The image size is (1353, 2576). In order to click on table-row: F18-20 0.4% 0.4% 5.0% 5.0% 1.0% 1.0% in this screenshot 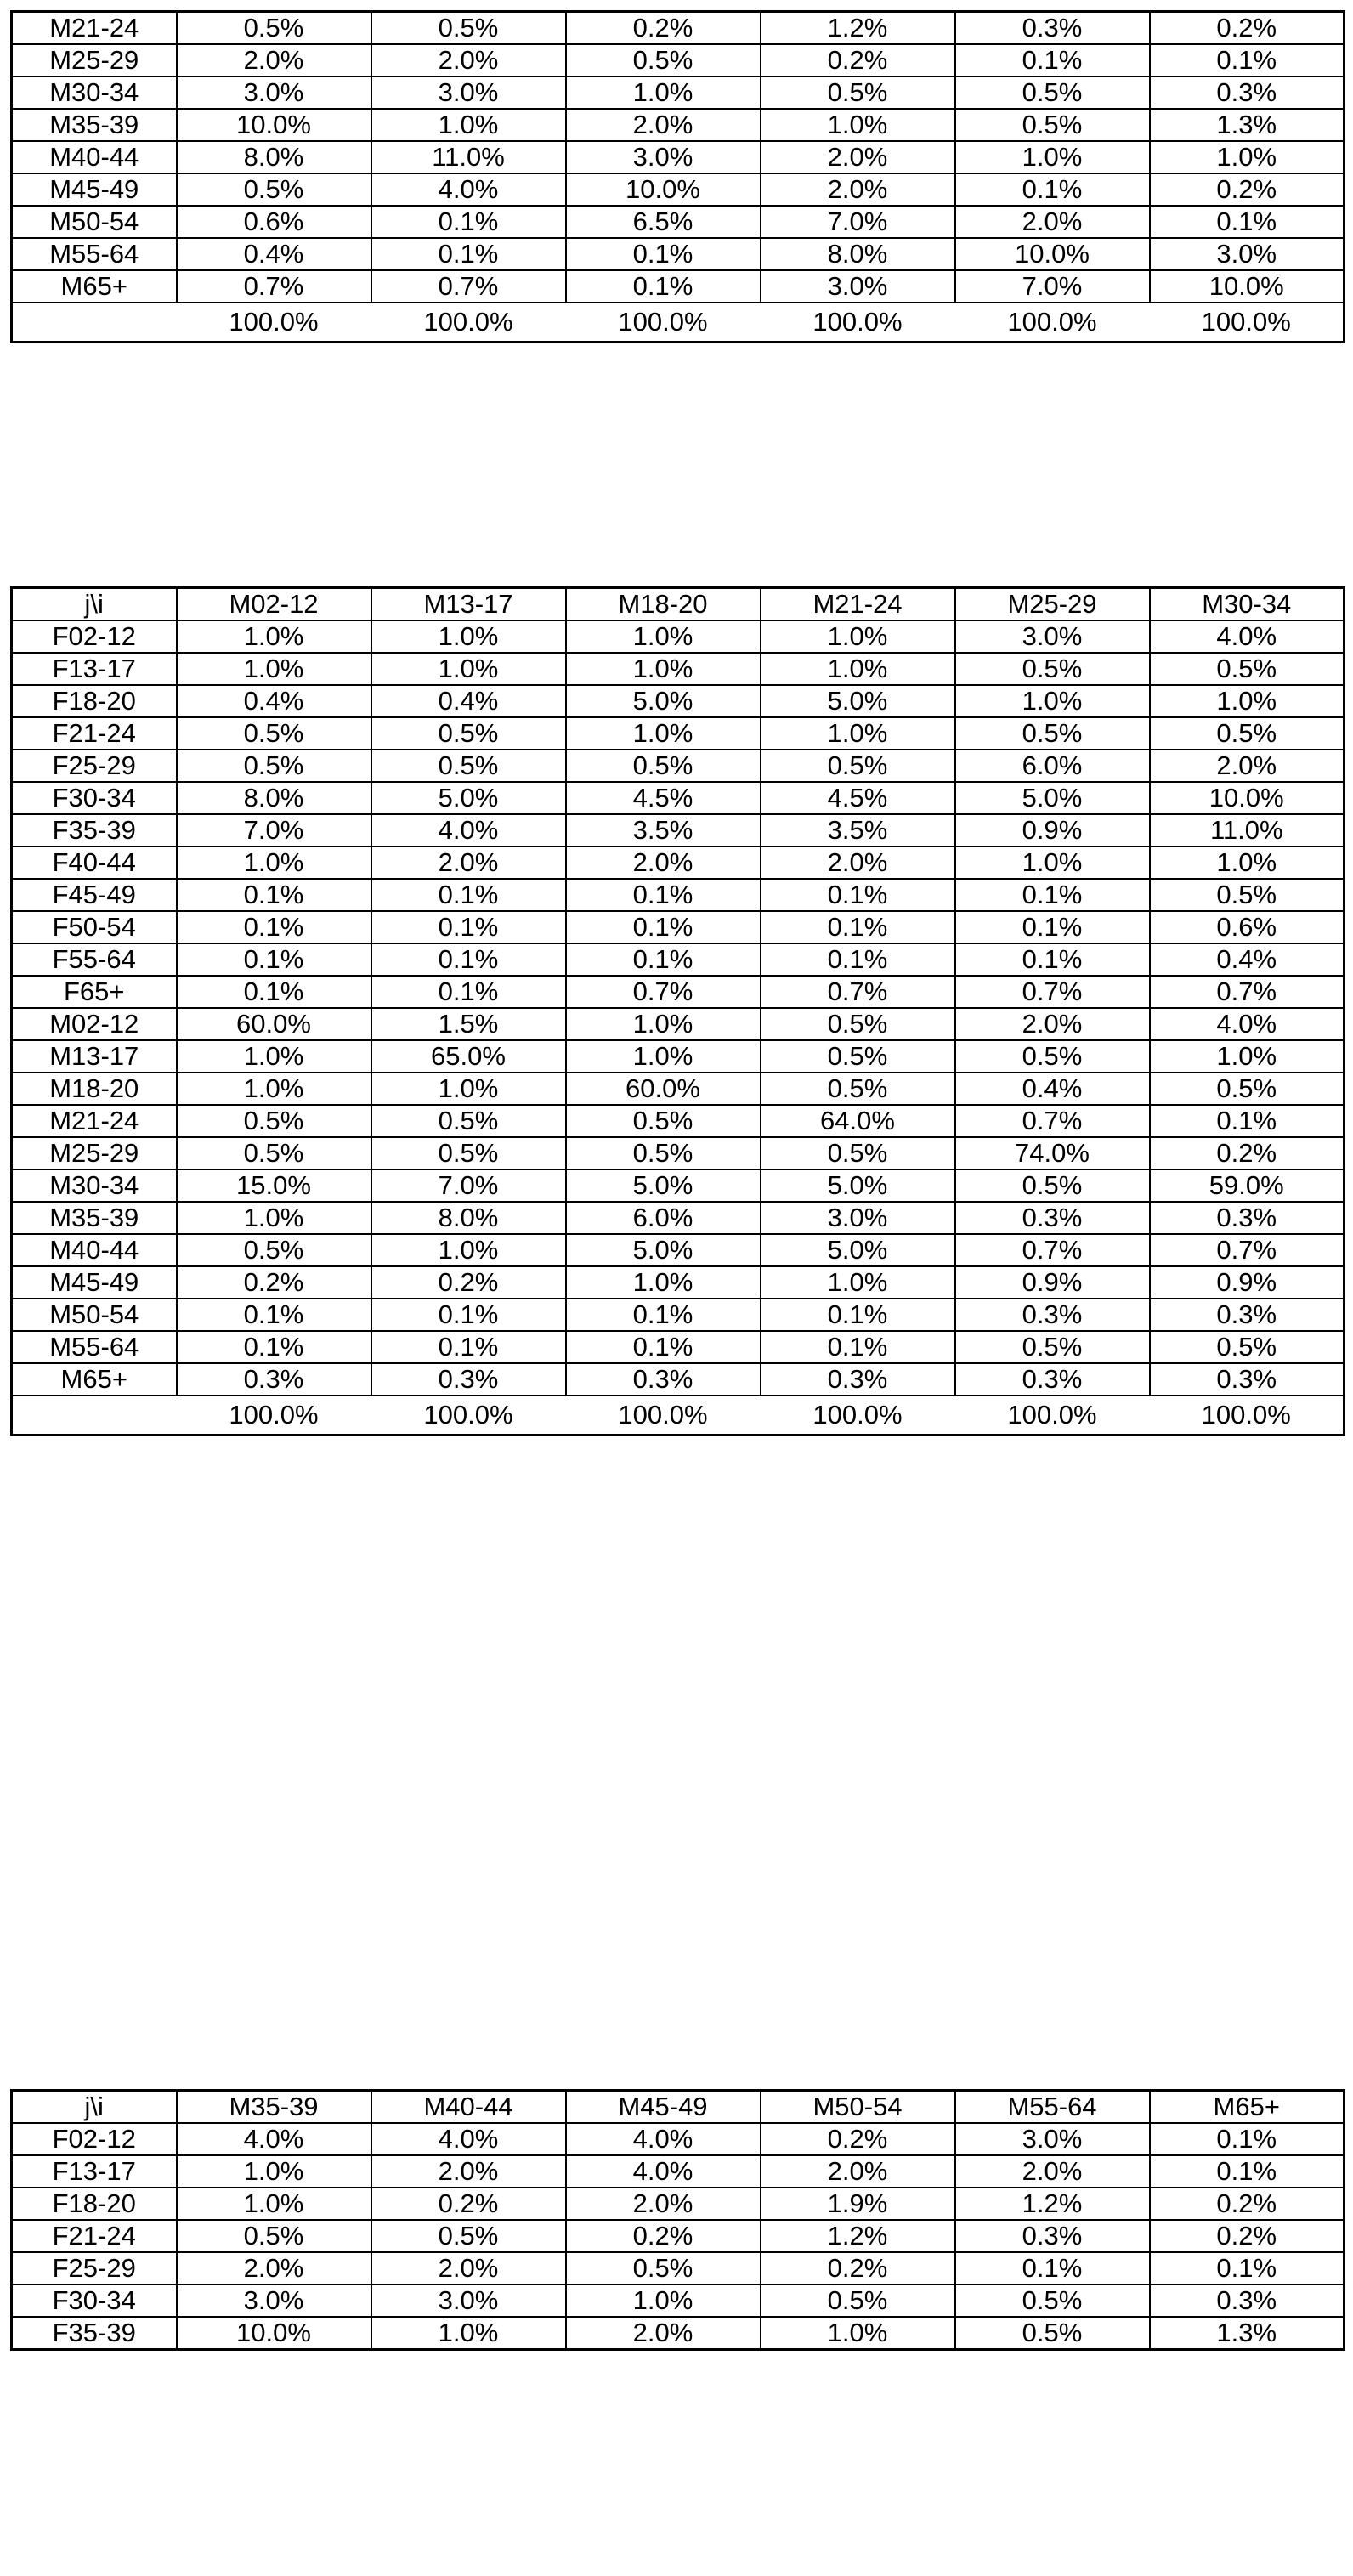, I will do `click(678, 701)`.